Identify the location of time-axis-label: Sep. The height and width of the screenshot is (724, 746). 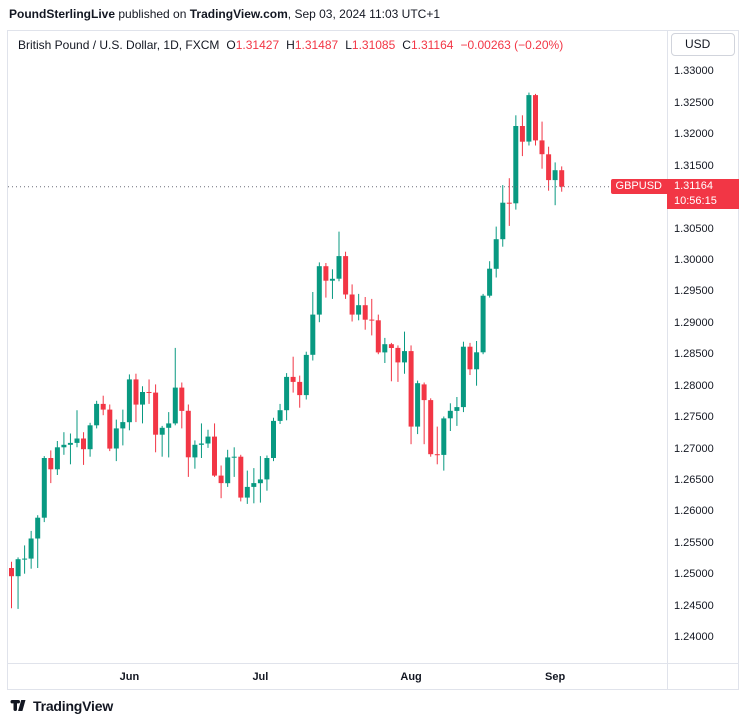
(555, 677).